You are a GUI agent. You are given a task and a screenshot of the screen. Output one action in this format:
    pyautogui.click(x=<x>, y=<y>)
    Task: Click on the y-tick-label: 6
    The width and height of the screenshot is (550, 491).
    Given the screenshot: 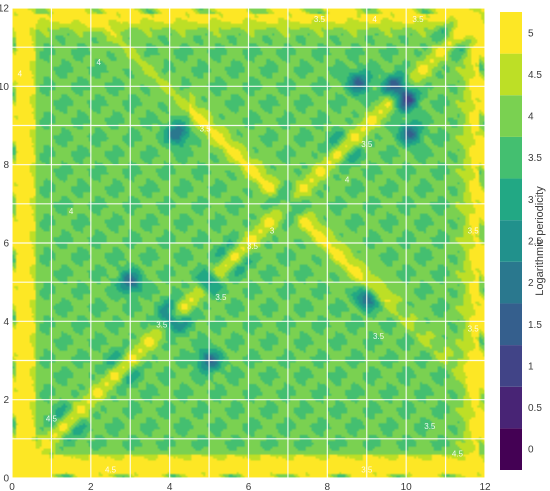 What is the action you would take?
    pyautogui.click(x=6, y=244)
    